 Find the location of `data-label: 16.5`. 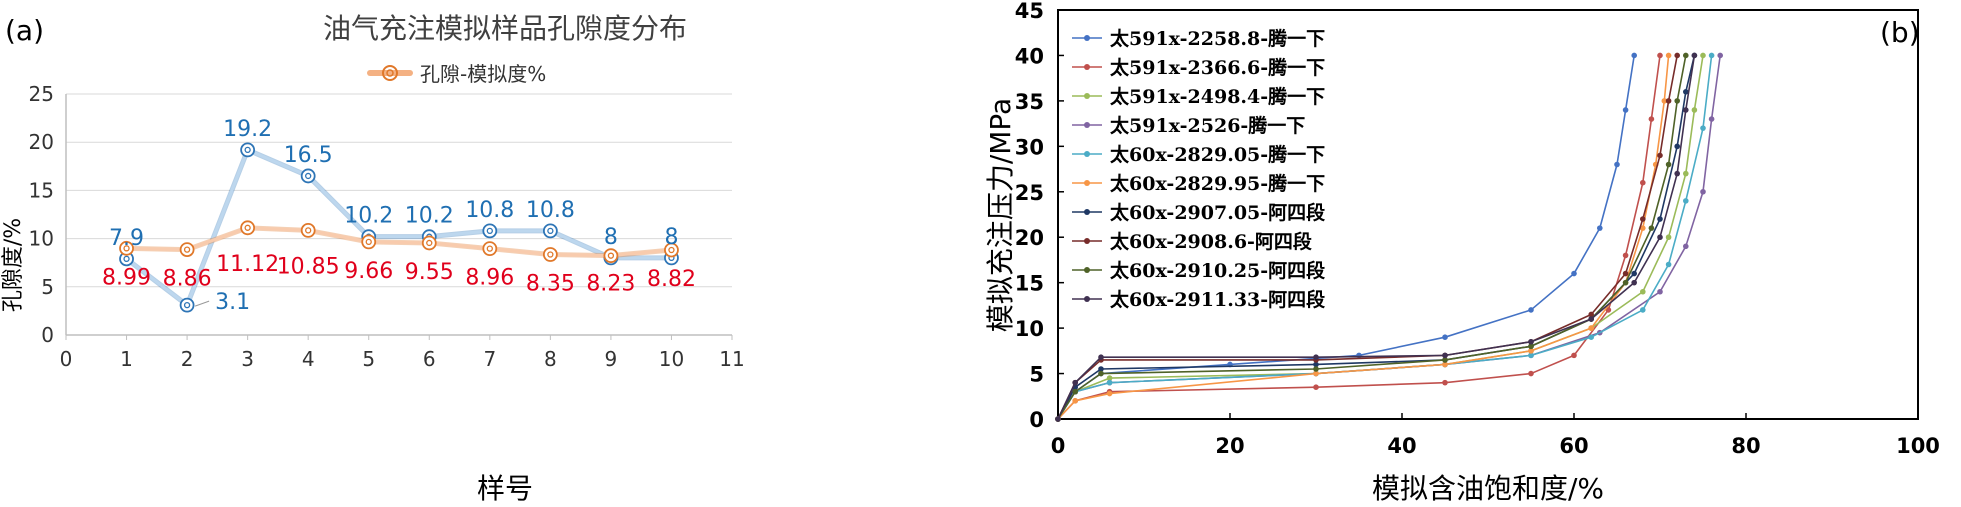

data-label: 16.5 is located at coordinates (308, 155).